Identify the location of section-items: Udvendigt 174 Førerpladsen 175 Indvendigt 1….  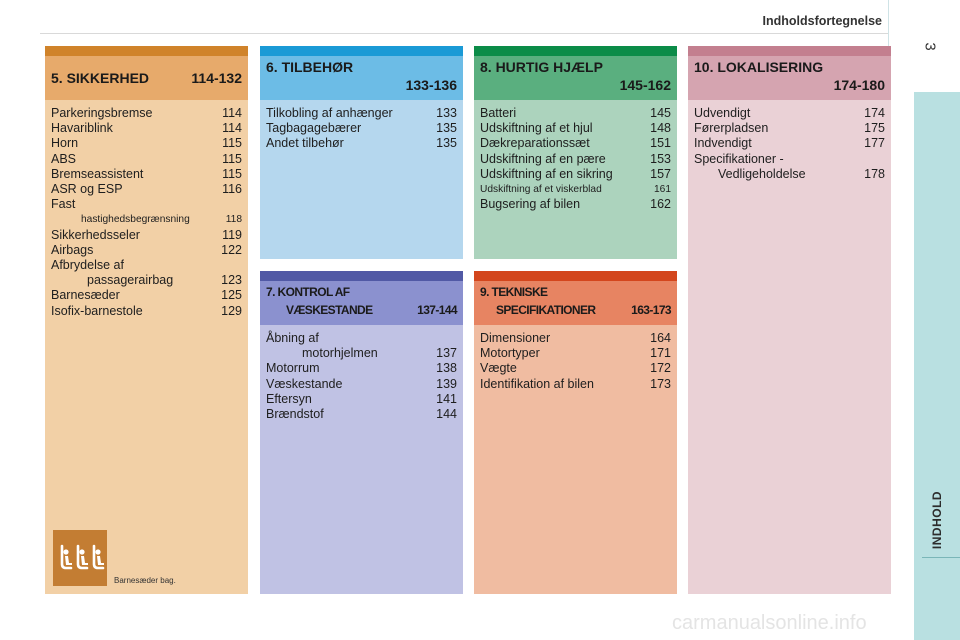
(789, 141).